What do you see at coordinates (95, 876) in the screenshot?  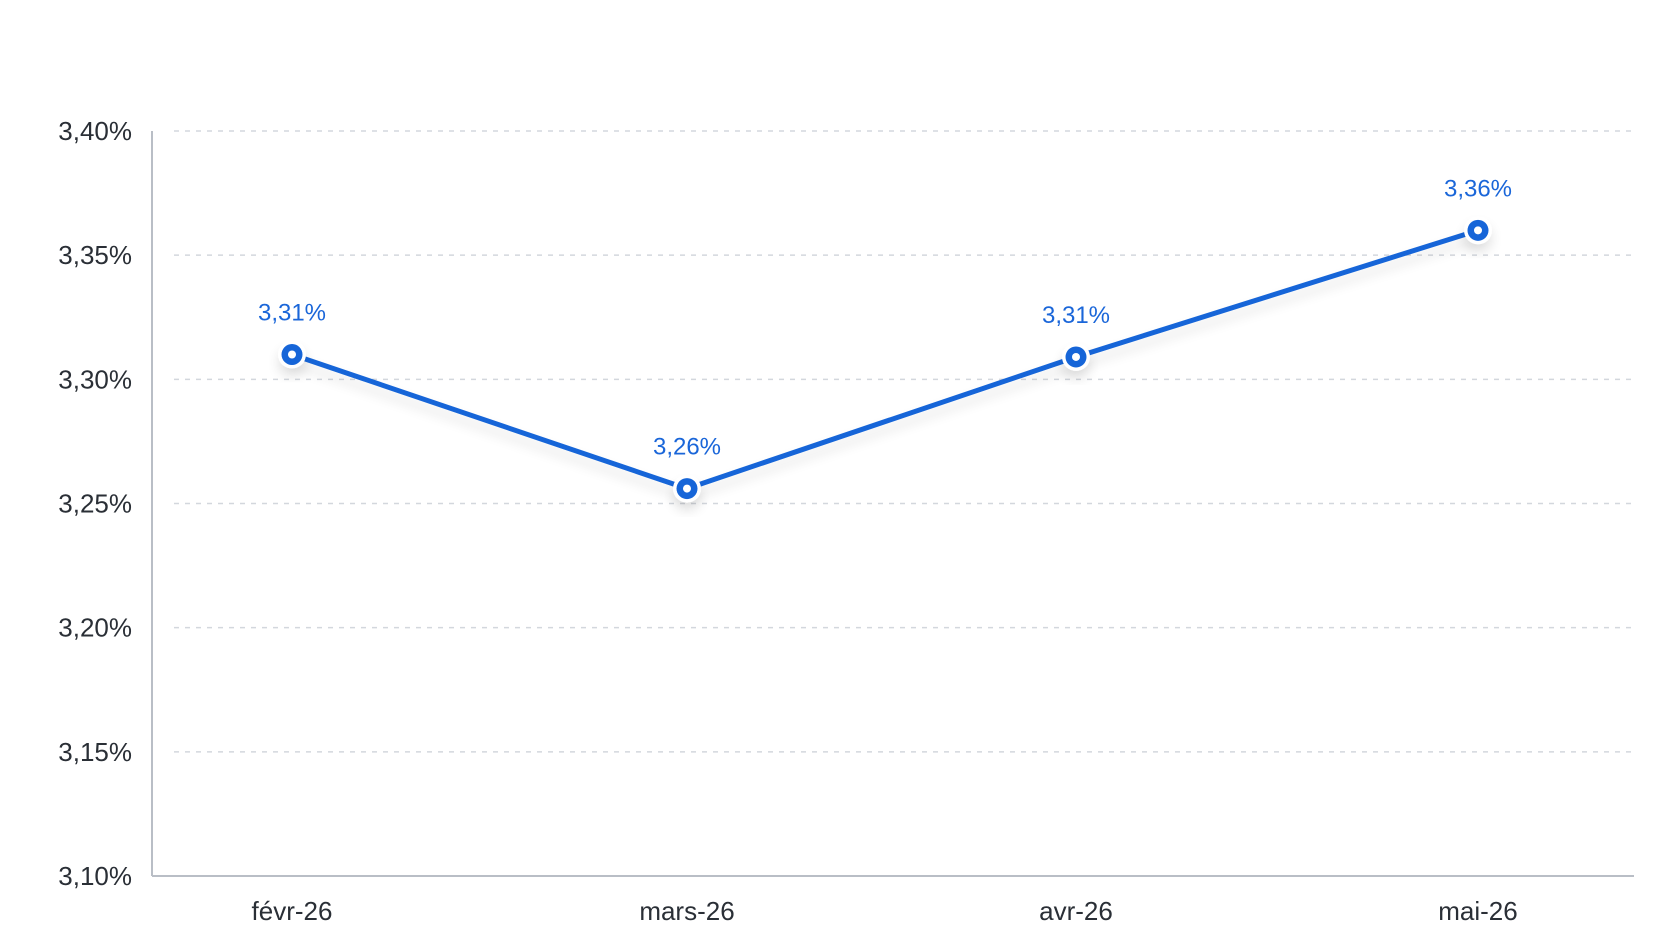 I see `y-tick-label: 3,10%` at bounding box center [95, 876].